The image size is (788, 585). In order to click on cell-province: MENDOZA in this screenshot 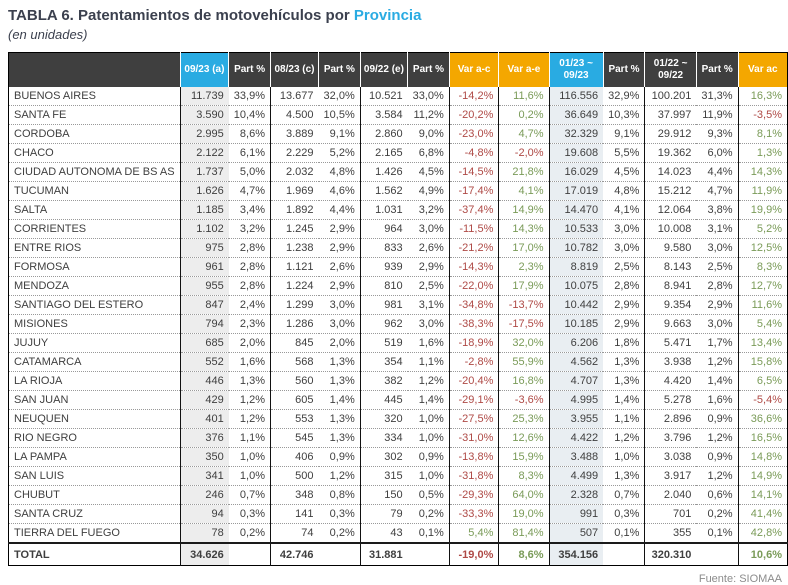, I will do `click(94, 286)`.